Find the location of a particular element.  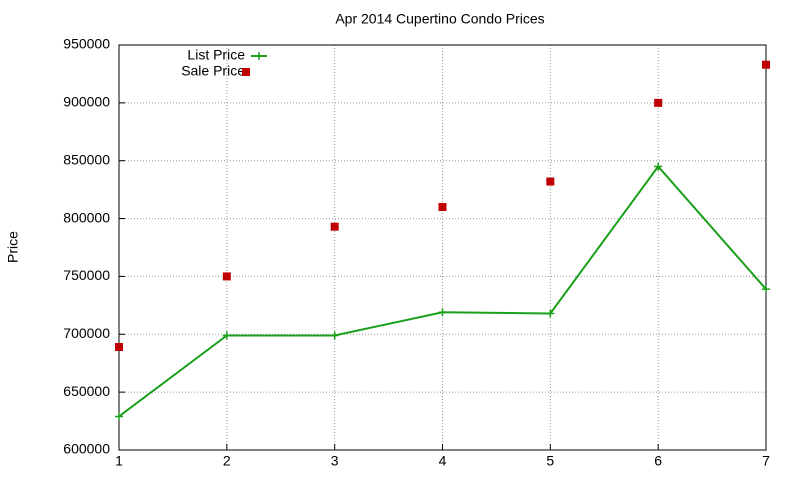

y-tick-label: 850000 is located at coordinates (86, 159).